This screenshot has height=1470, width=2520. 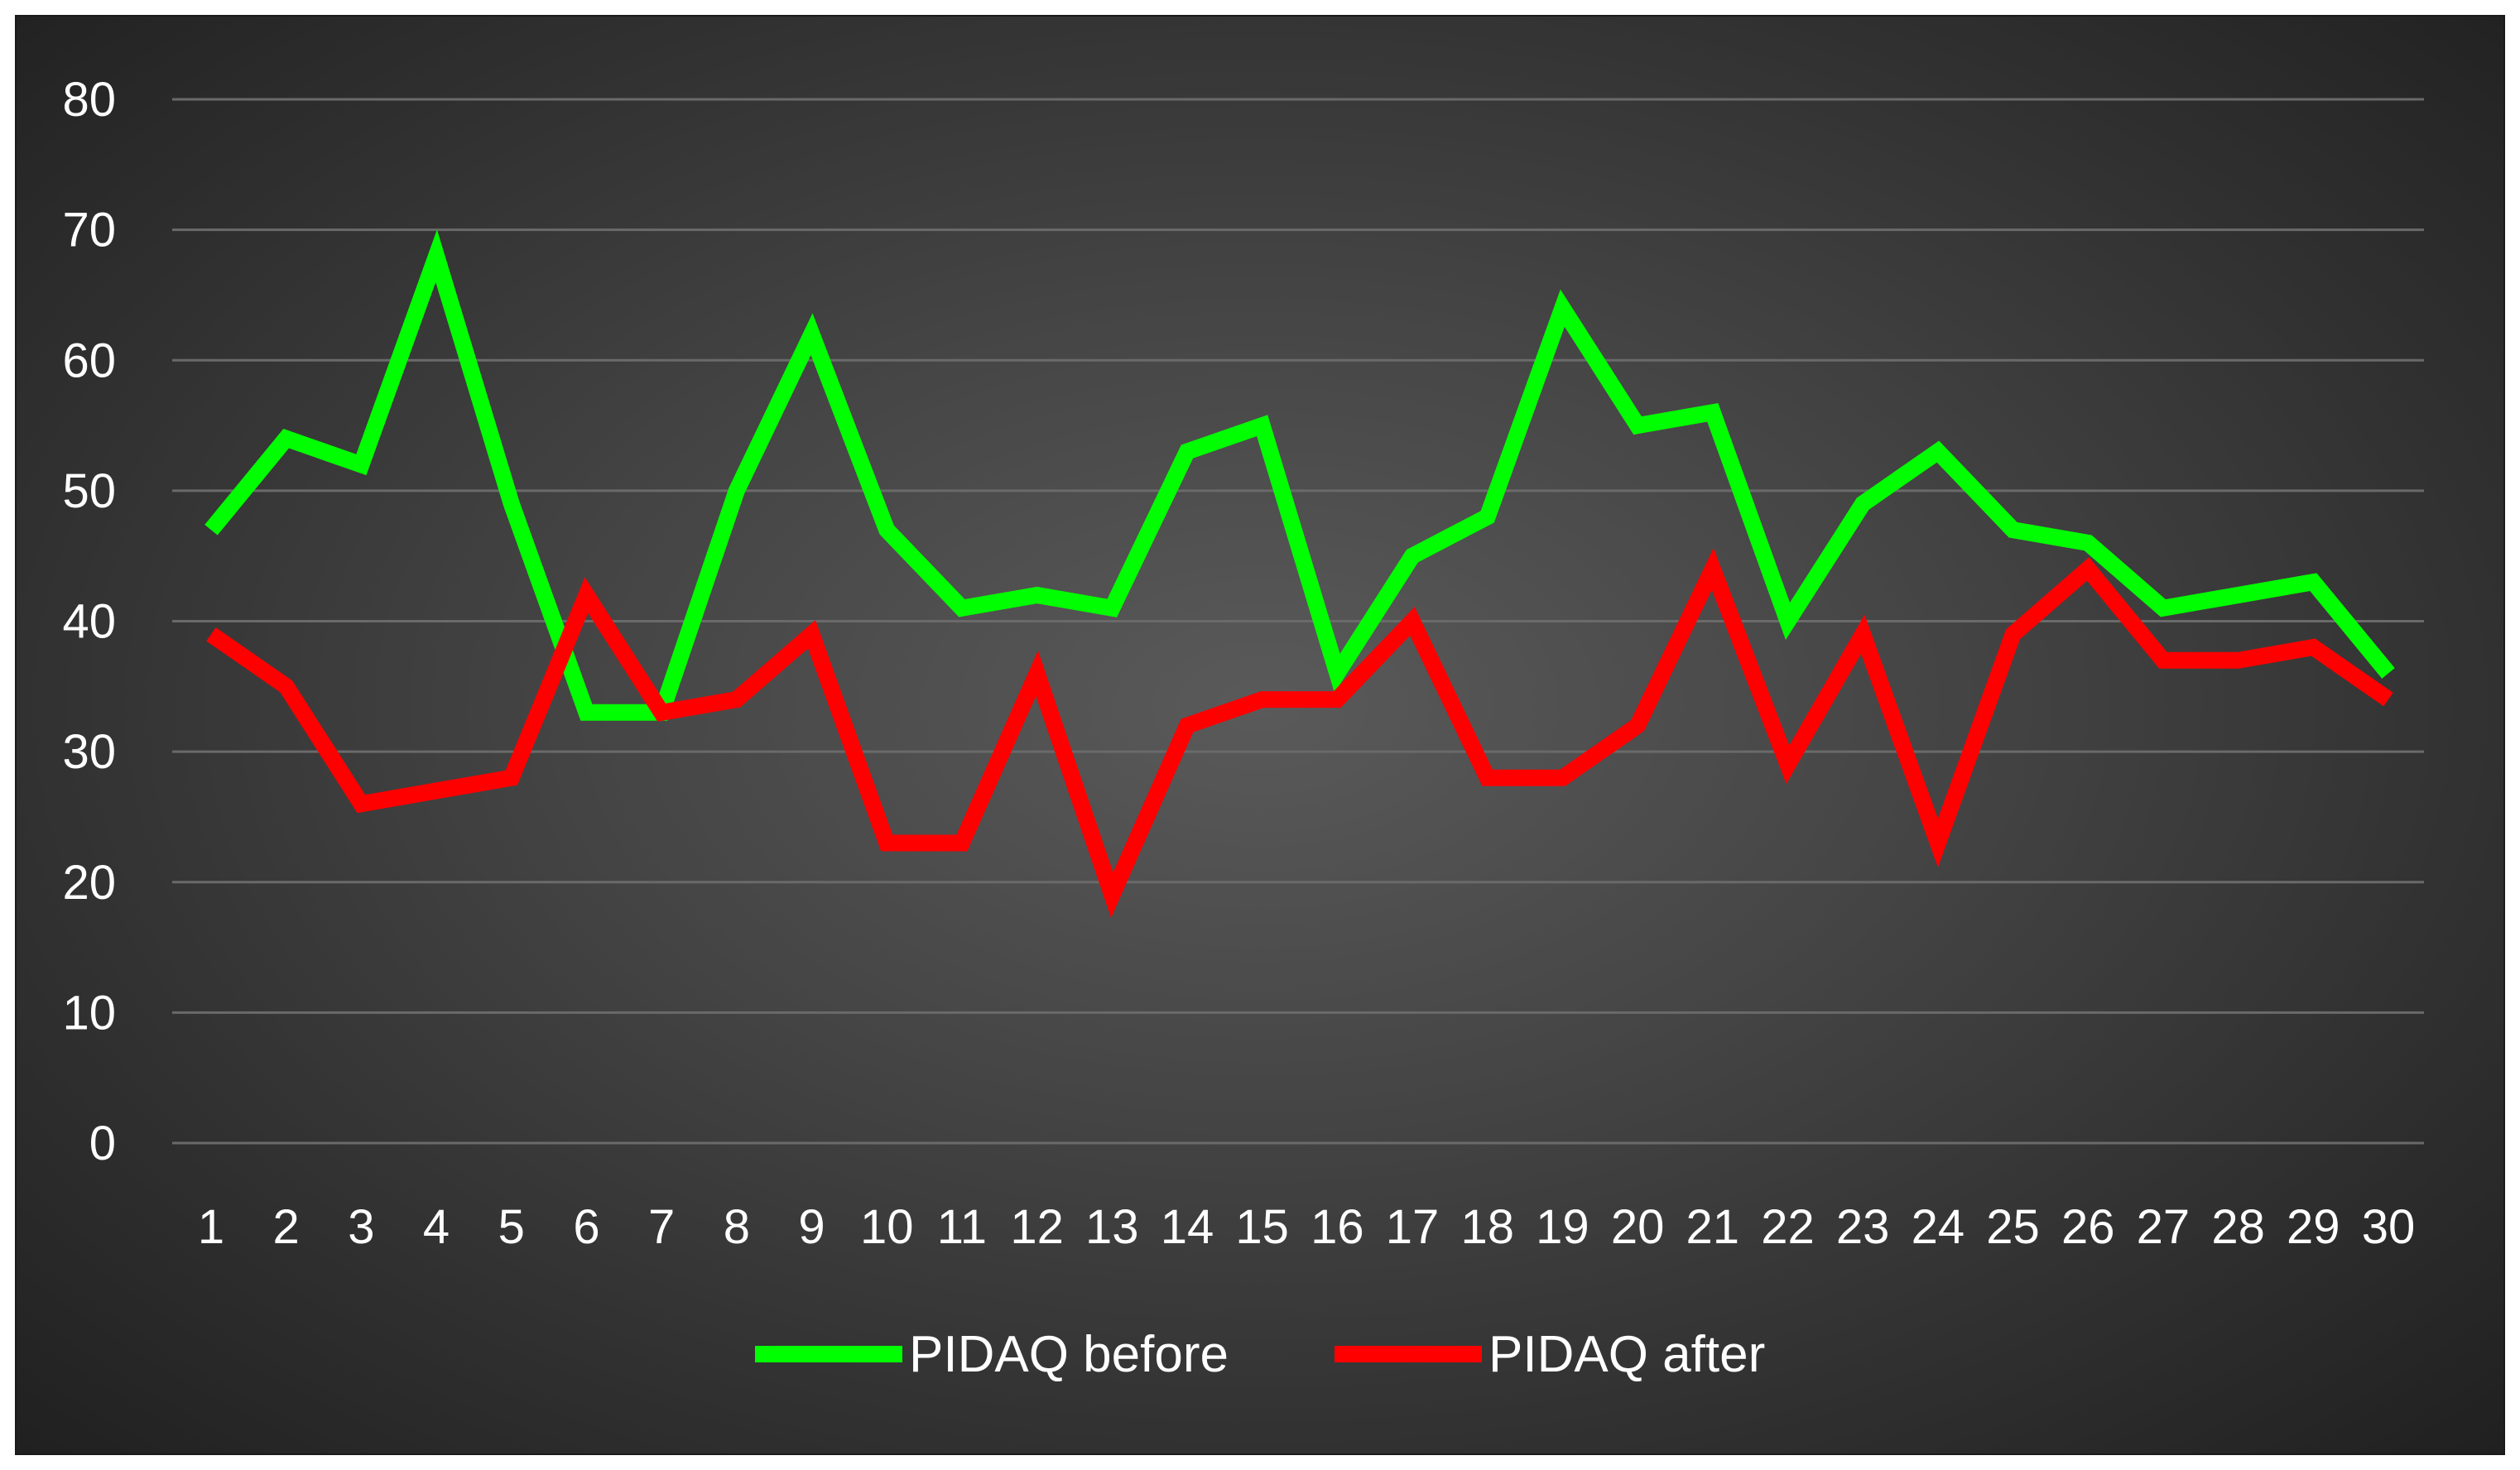 What do you see at coordinates (1638, 1227) in the screenshot?
I see `x-tick-label-20: 20` at bounding box center [1638, 1227].